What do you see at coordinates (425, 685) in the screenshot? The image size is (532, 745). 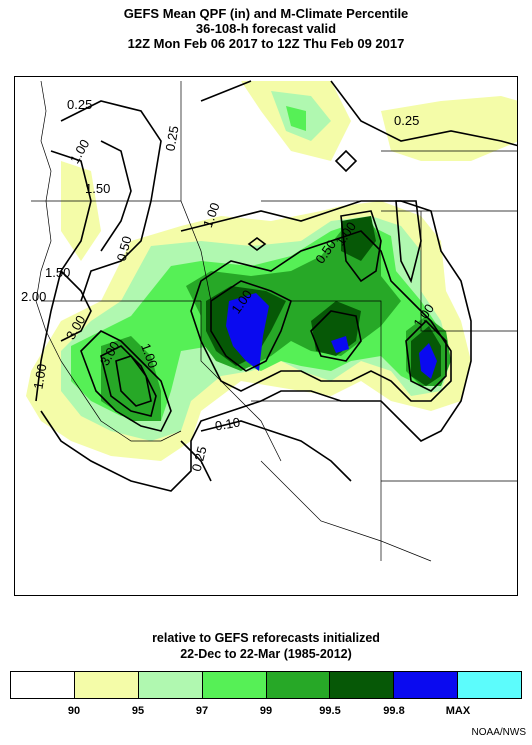 I see `legend-swatch-998-max` at bounding box center [425, 685].